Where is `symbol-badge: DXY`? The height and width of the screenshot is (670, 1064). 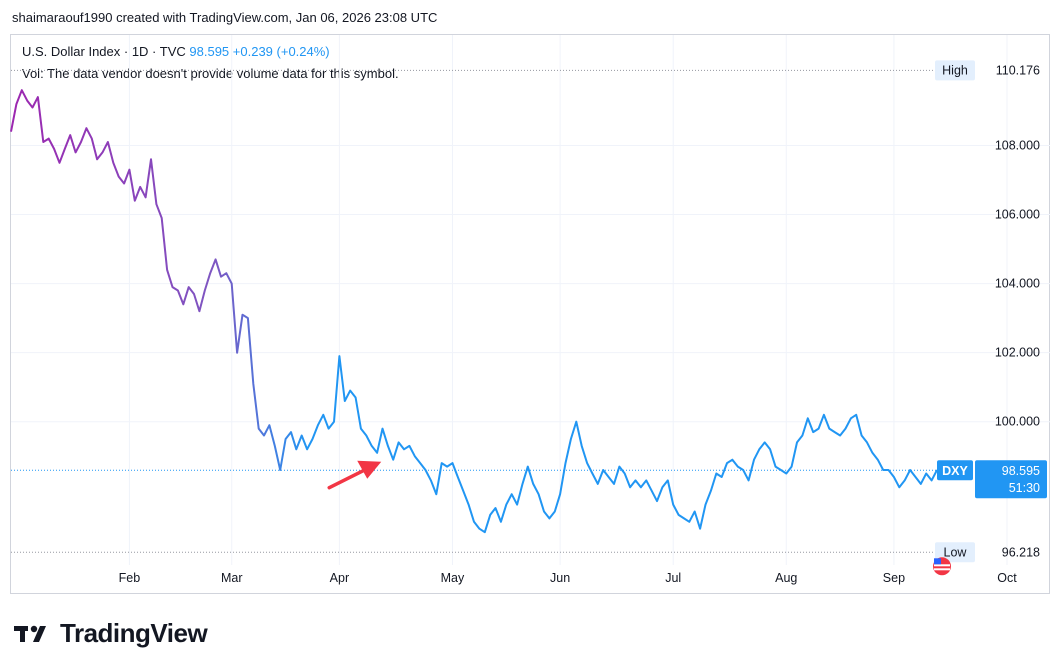
symbol-badge: DXY is located at coordinates (955, 471).